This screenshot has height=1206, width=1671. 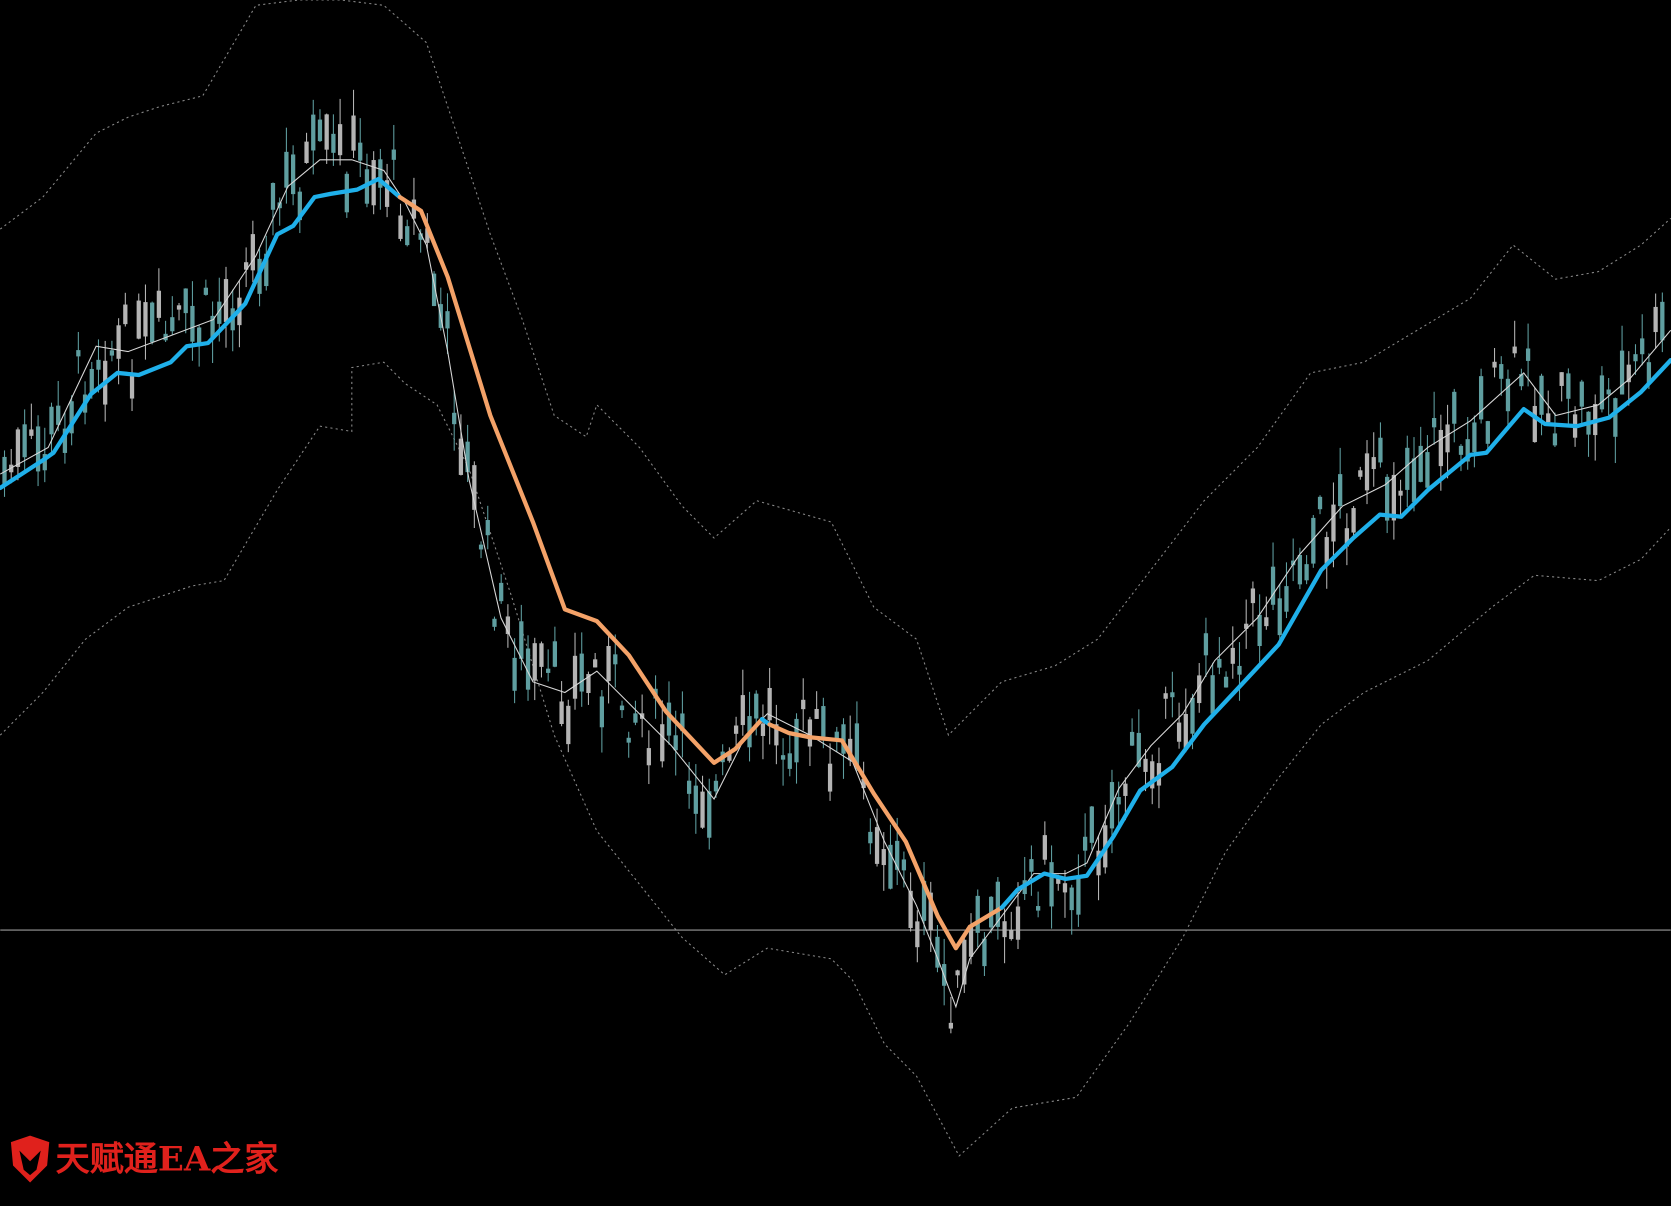 What do you see at coordinates (30, 1163) in the screenshot?
I see `watermark-logo-inner` at bounding box center [30, 1163].